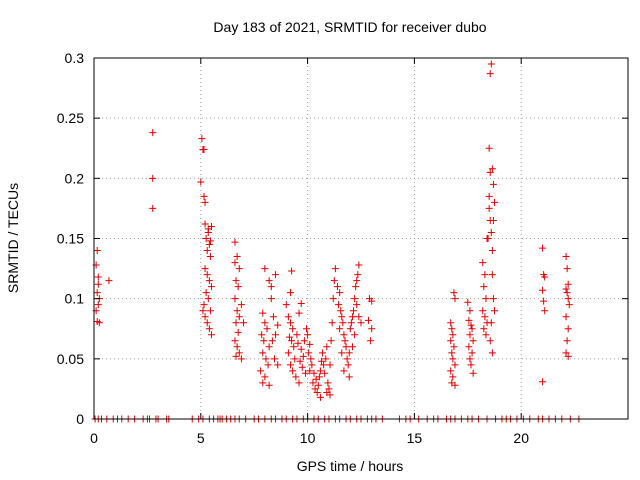 Image resolution: width=640 pixels, height=480 pixels. What do you see at coordinates (70, 359) in the screenshot?
I see `y-tick-label: 0.05` at bounding box center [70, 359].